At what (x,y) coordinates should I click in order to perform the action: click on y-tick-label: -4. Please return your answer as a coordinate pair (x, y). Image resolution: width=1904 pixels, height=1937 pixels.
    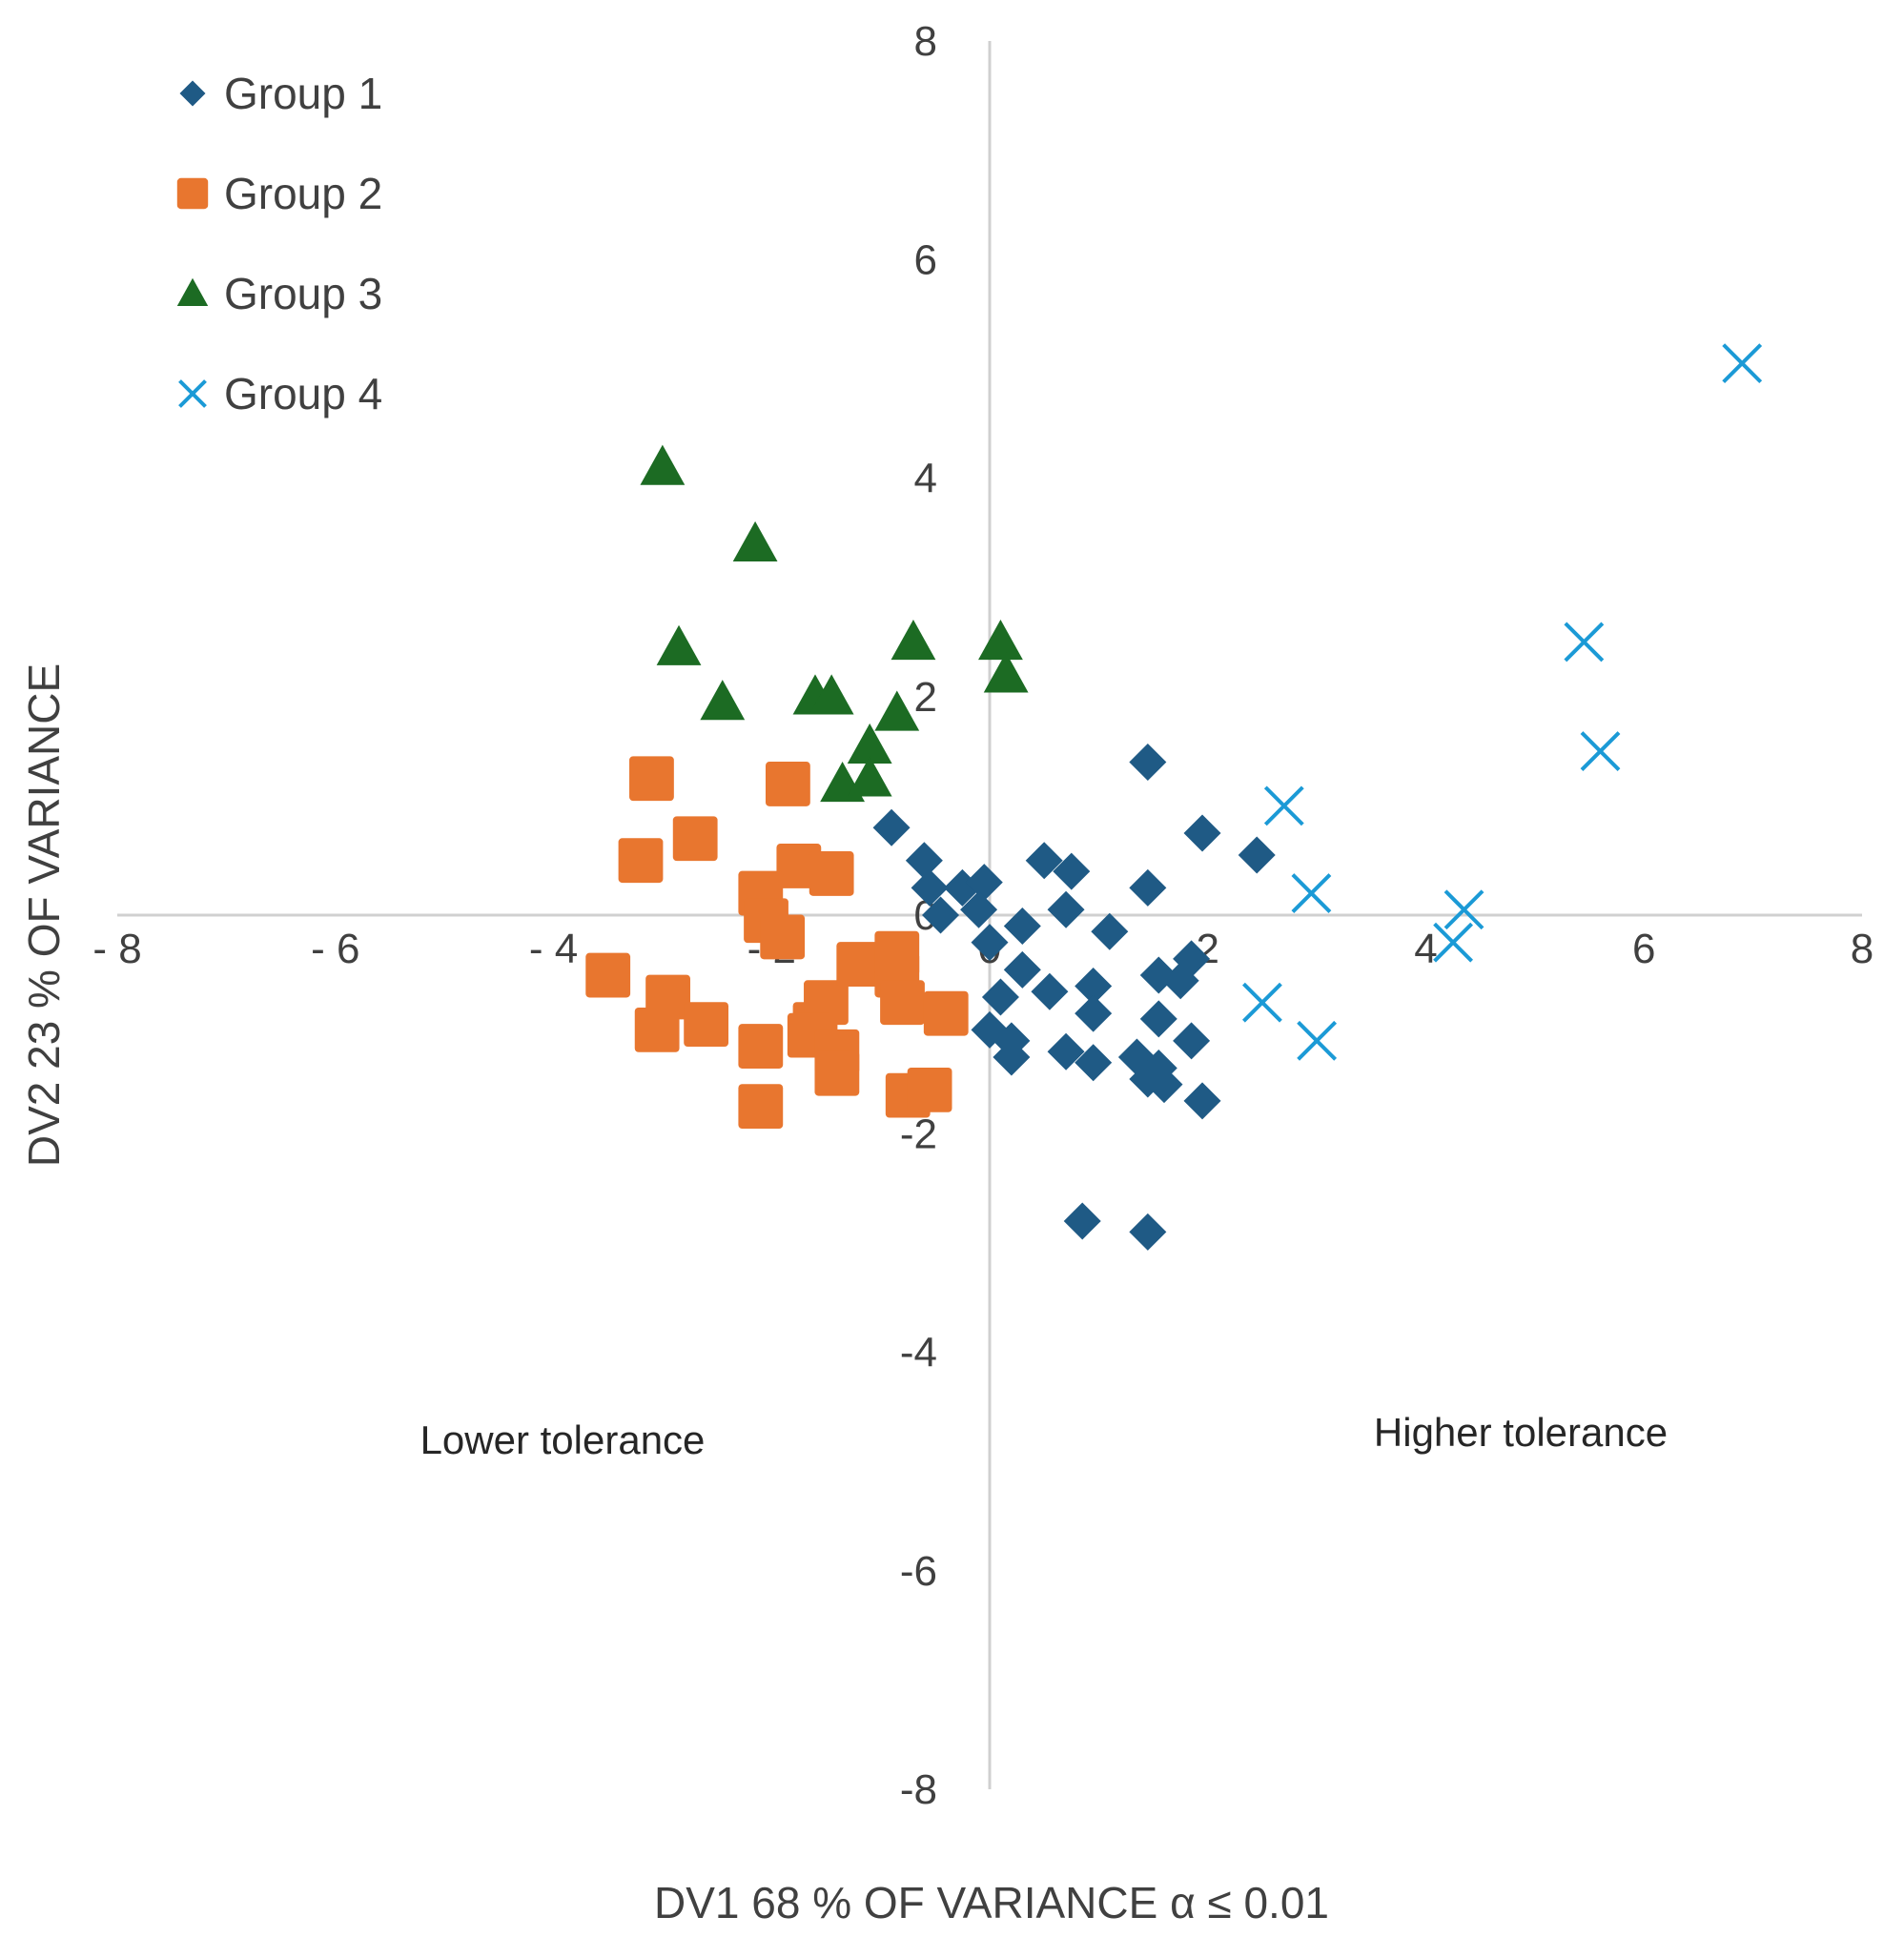
    Looking at the image, I should click on (918, 1353).